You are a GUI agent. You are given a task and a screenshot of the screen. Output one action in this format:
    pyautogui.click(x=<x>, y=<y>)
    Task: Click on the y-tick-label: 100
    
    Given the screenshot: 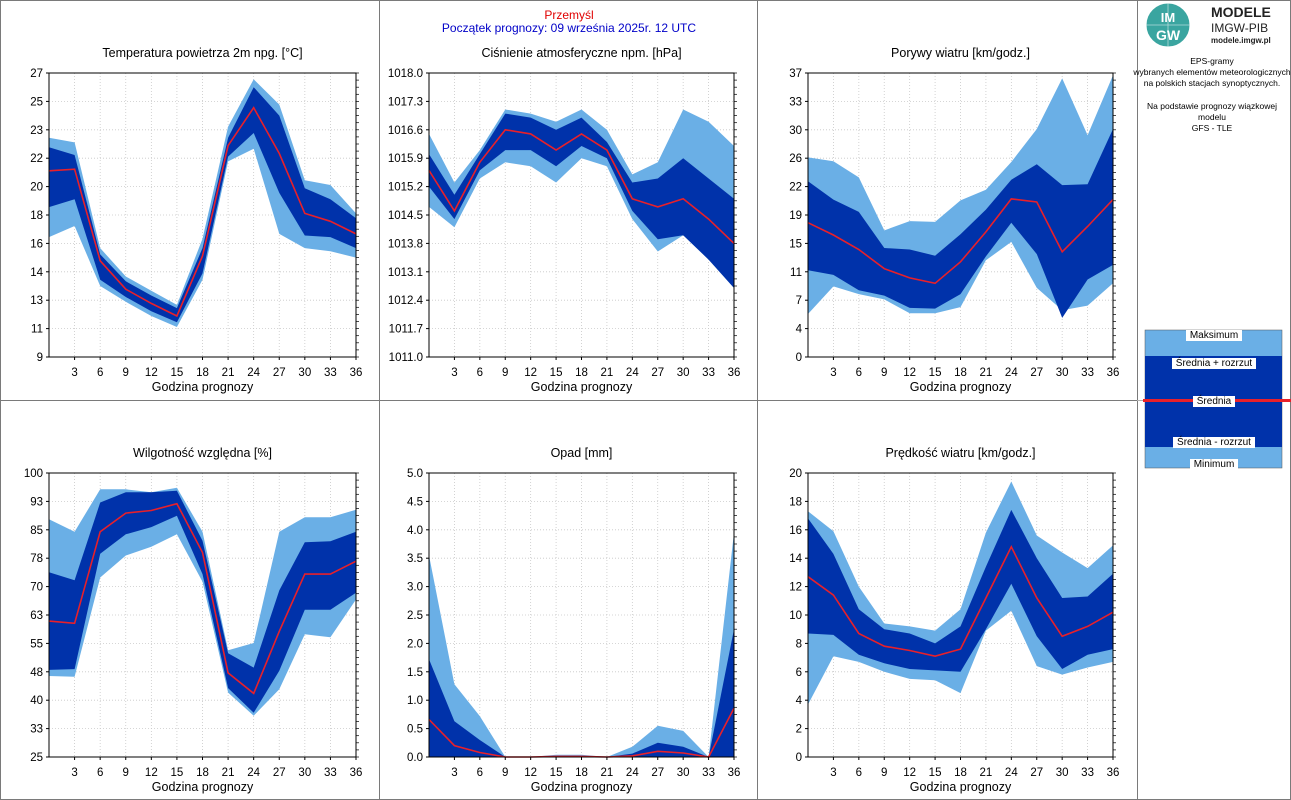 What is the action you would take?
    pyautogui.click(x=33, y=474)
    